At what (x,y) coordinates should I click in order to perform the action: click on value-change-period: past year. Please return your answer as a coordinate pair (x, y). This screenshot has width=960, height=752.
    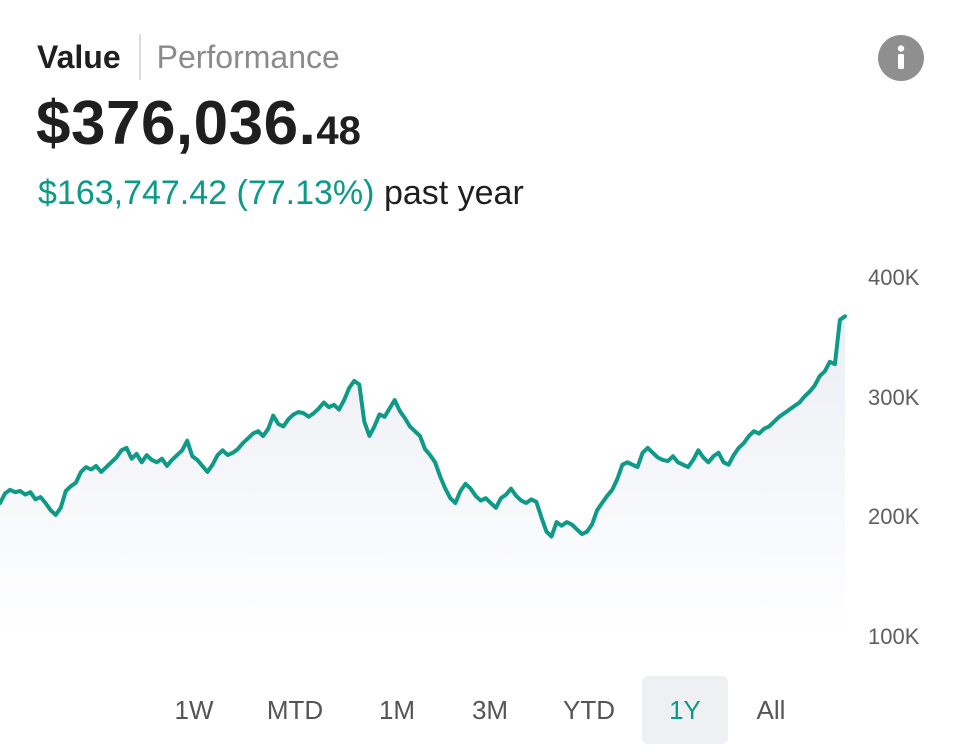
    Looking at the image, I should click on (453, 193).